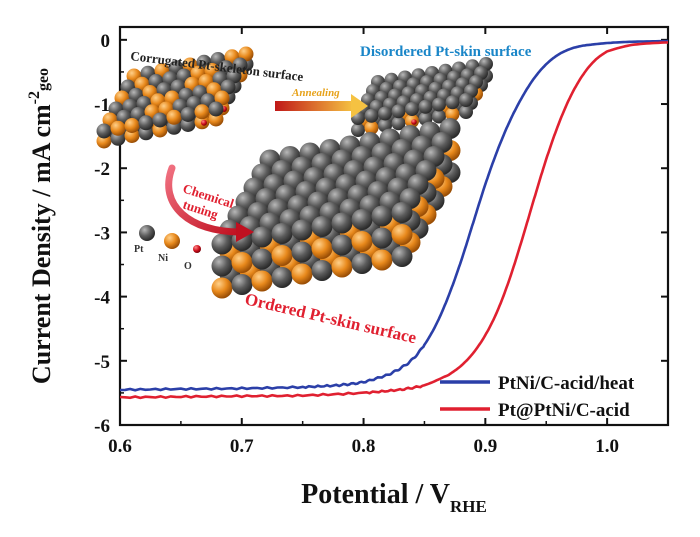  What do you see at coordinates (336, 208) in the screenshot?
I see `ordered-slab-image` at bounding box center [336, 208].